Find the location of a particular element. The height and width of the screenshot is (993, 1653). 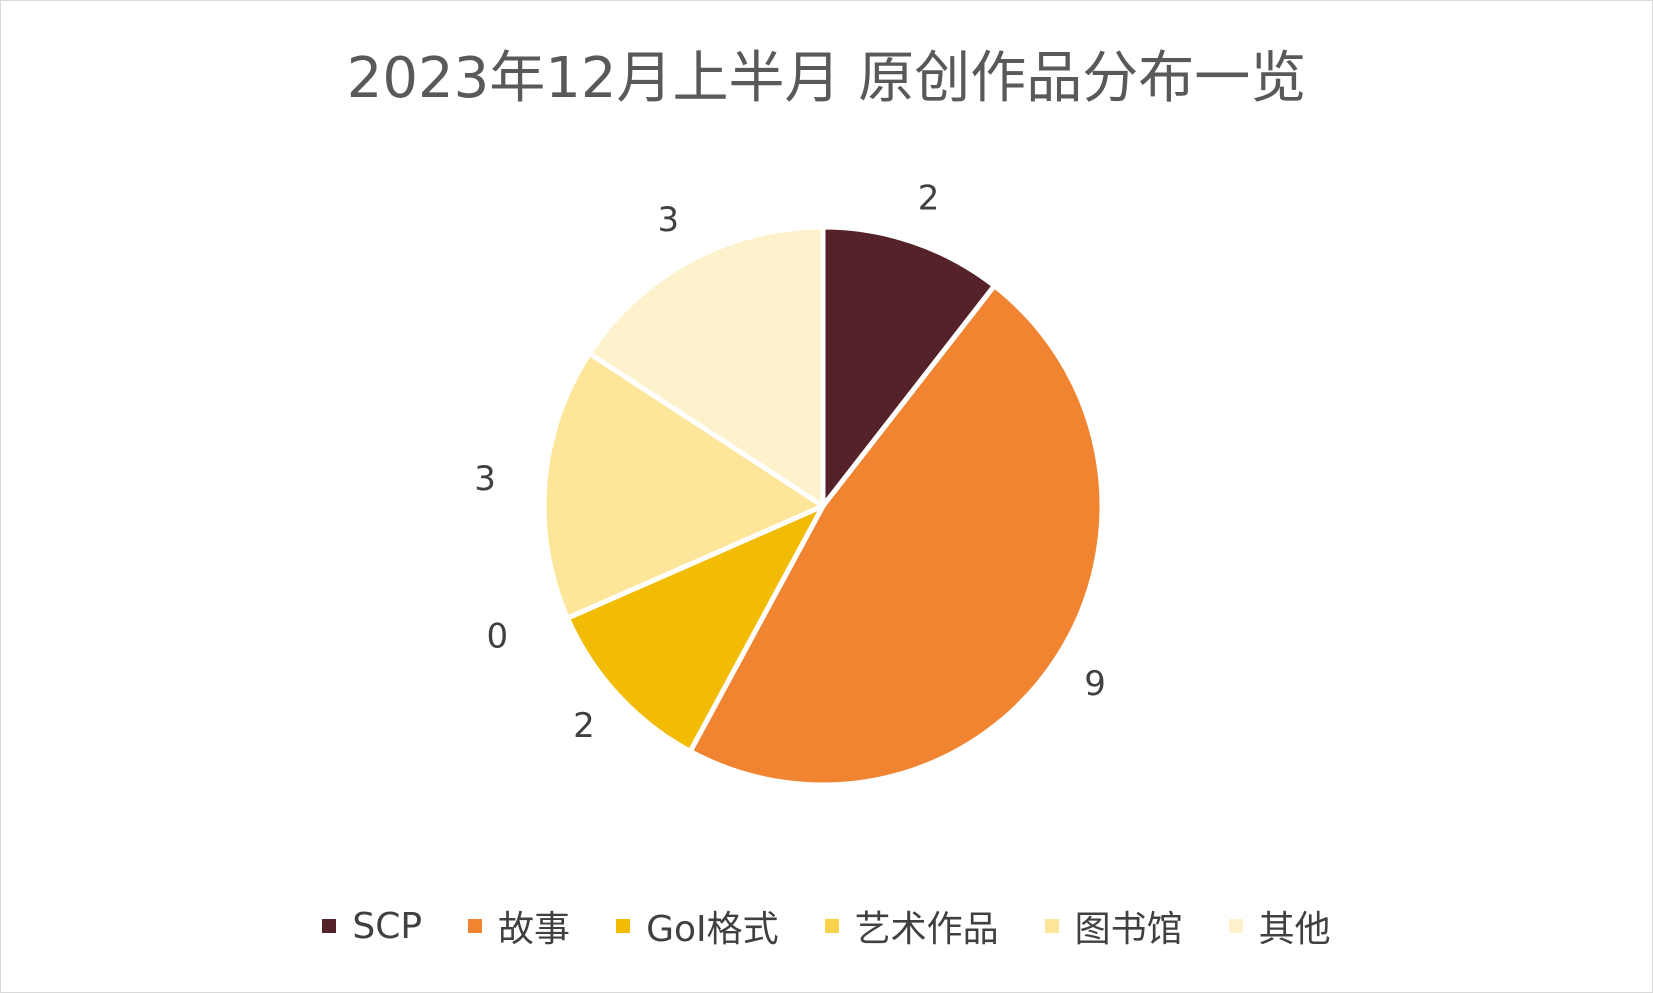

data-label-6: 3 is located at coordinates (668, 220).